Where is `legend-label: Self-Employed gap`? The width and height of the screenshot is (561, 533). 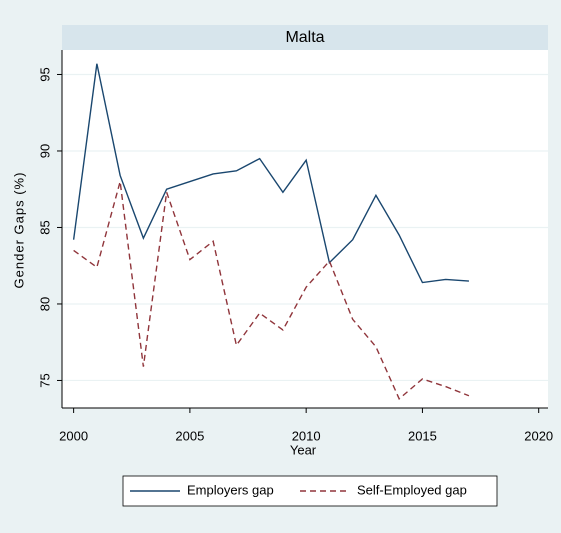
legend-label: Self-Employed gap is located at coordinates (412, 489).